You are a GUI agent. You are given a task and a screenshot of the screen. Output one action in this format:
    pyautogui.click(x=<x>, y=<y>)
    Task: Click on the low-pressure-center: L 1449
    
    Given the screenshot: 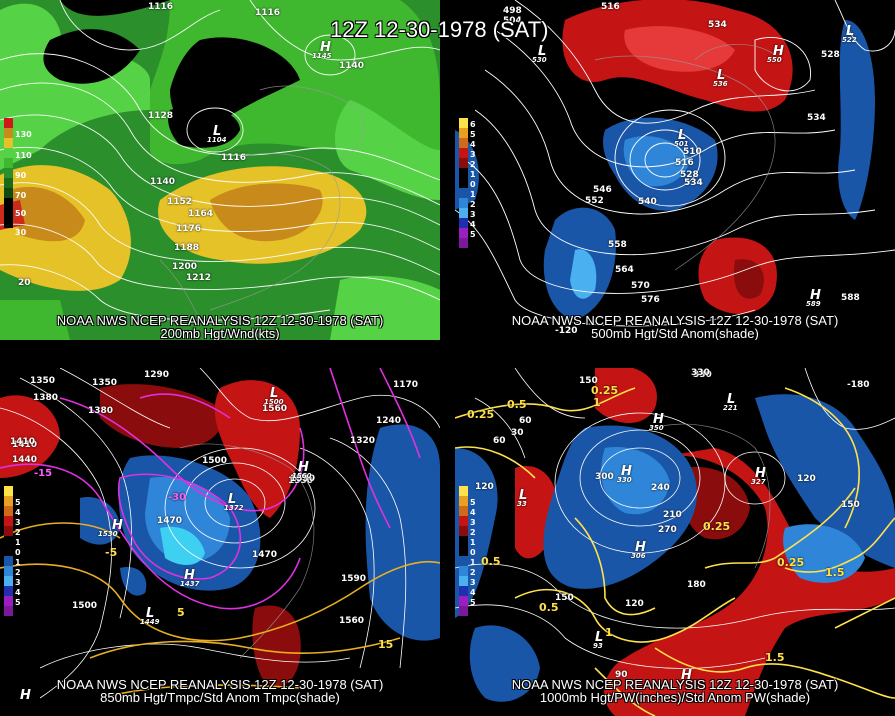 What is the action you would take?
    pyautogui.click(x=150, y=616)
    